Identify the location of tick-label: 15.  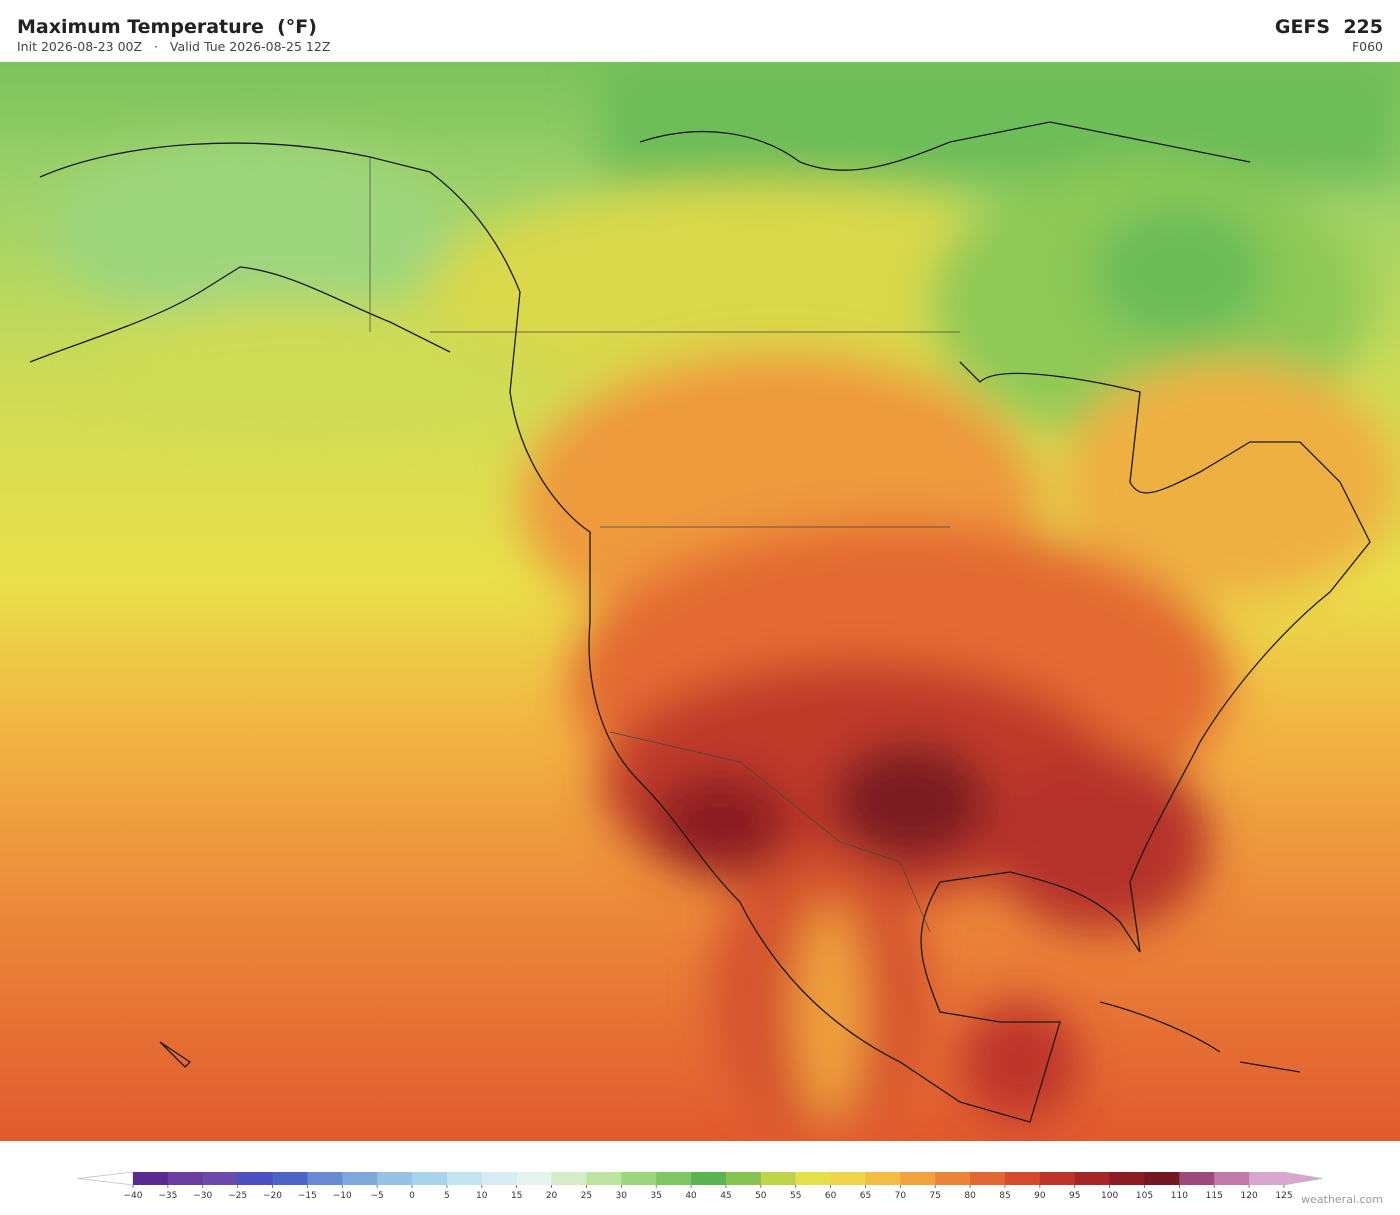
(516, 1196).